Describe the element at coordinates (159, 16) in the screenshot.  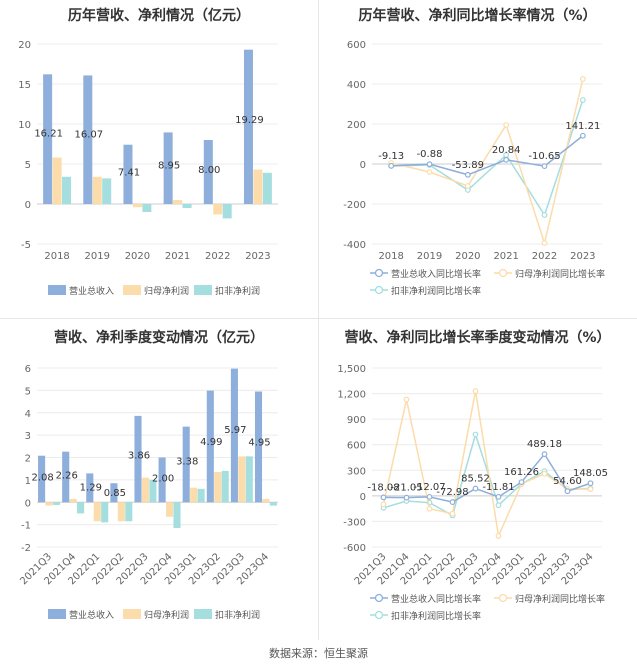
I see `chart-title-annual-revenue-profit: 历年营收、净利情况（亿元）` at that location.